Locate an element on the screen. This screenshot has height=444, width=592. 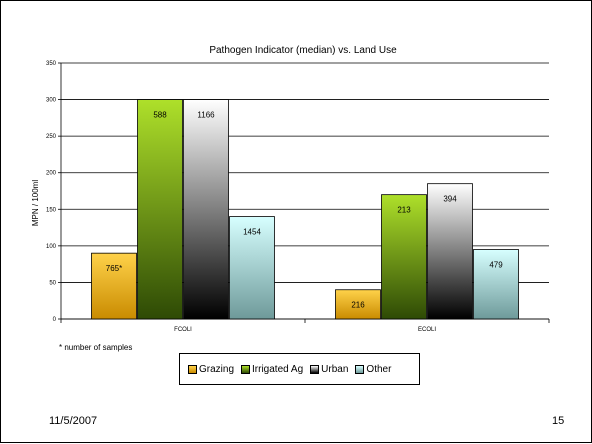
y-tick-label: 150 is located at coordinates (51, 210).